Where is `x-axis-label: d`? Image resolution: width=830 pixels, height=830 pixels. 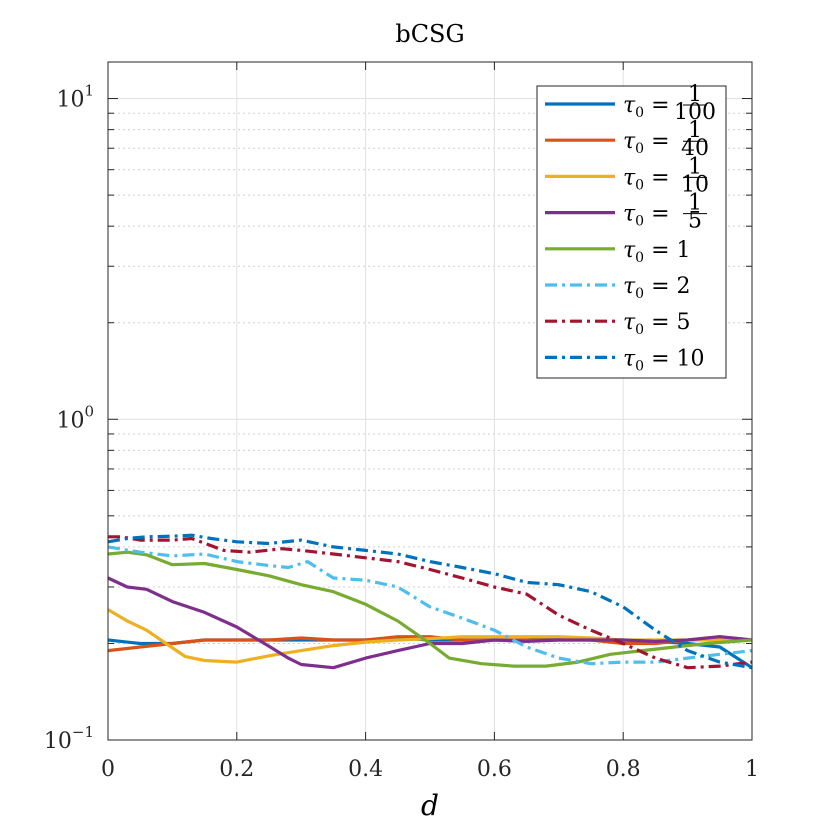
x-axis-label: d is located at coordinates (430, 805).